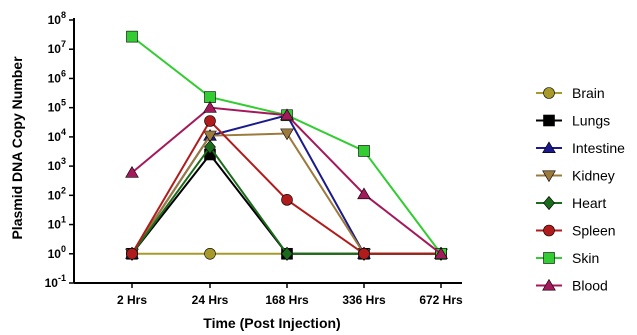  Describe the element at coordinates (567, 258) in the screenshot. I see `legend-item-skin: Skin` at that location.